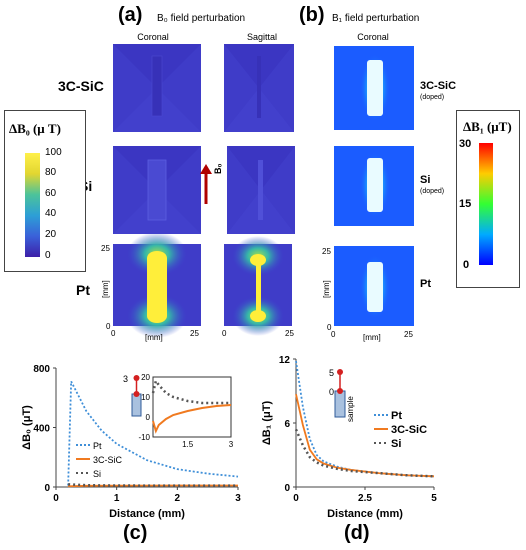 The image size is (526, 550). I want to click on panel-c-label: (c), so click(135, 533).